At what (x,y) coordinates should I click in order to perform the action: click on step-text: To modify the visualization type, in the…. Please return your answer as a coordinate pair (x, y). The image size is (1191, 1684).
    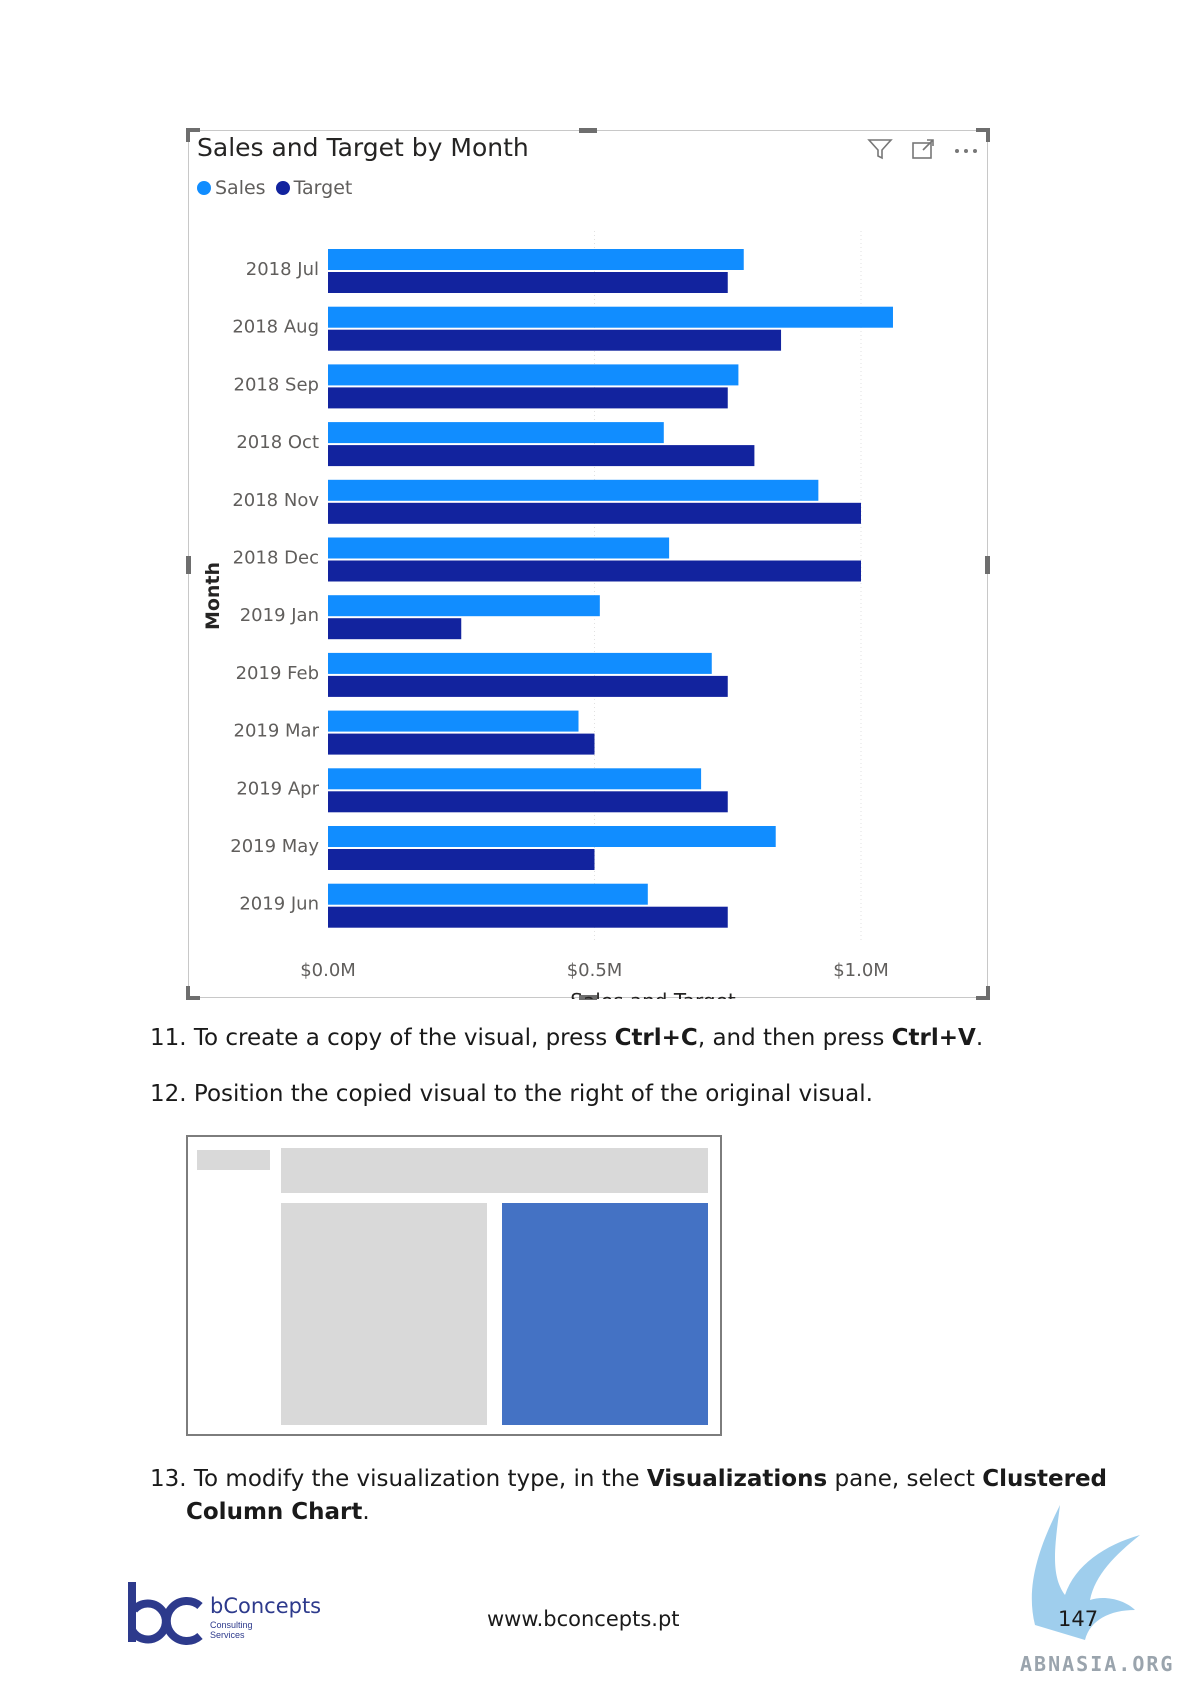
    Looking at the image, I should click on (650, 1479).